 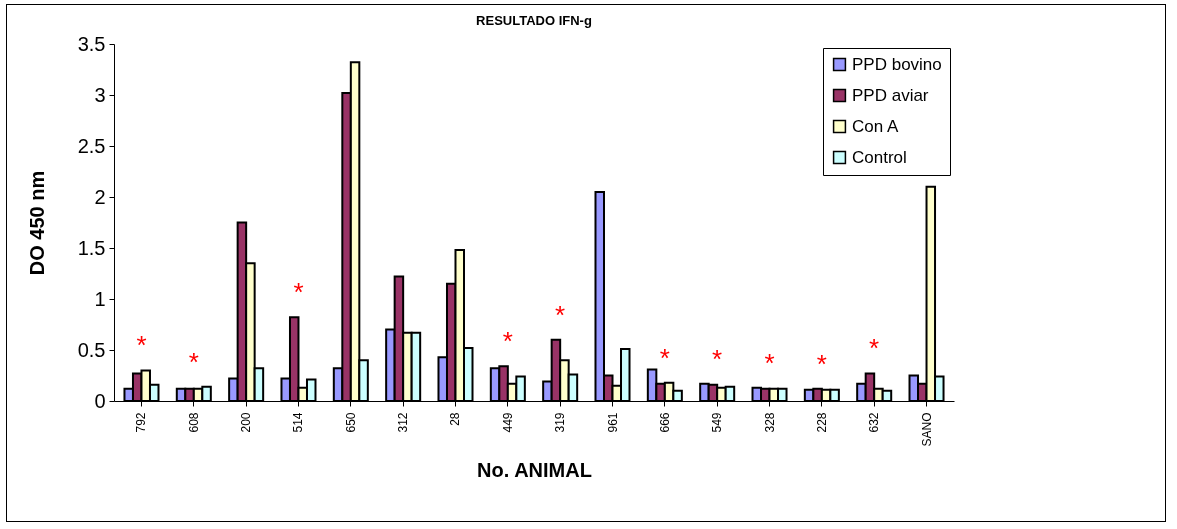 What do you see at coordinates (91, 349) in the screenshot?
I see `y-tick-label: 0.5` at bounding box center [91, 349].